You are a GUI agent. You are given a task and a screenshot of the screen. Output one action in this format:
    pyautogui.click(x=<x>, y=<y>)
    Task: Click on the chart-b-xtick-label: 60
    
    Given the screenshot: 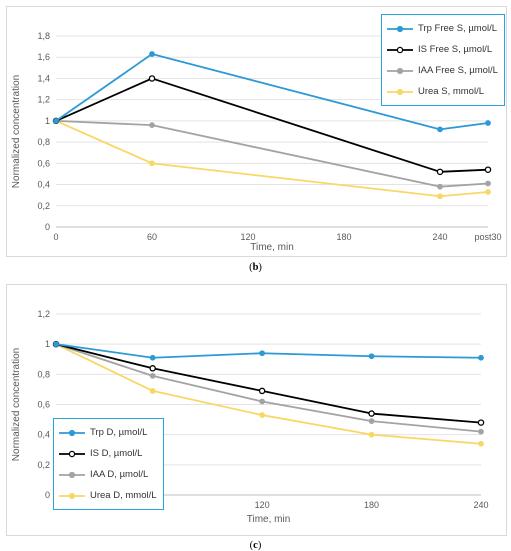 What is the action you would take?
    pyautogui.click(x=152, y=237)
    